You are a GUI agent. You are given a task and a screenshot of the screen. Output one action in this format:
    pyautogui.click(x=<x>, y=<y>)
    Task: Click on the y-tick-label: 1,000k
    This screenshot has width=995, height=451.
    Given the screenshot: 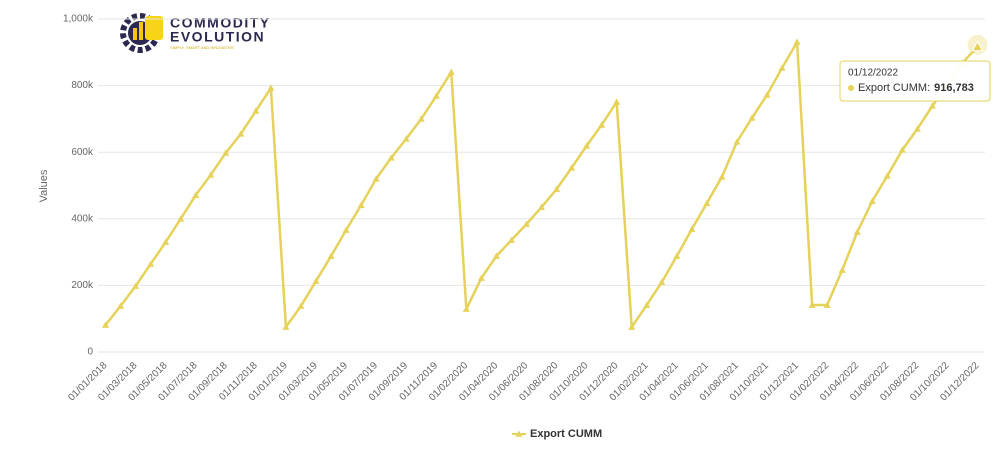 What is the action you would take?
    pyautogui.click(x=78, y=19)
    